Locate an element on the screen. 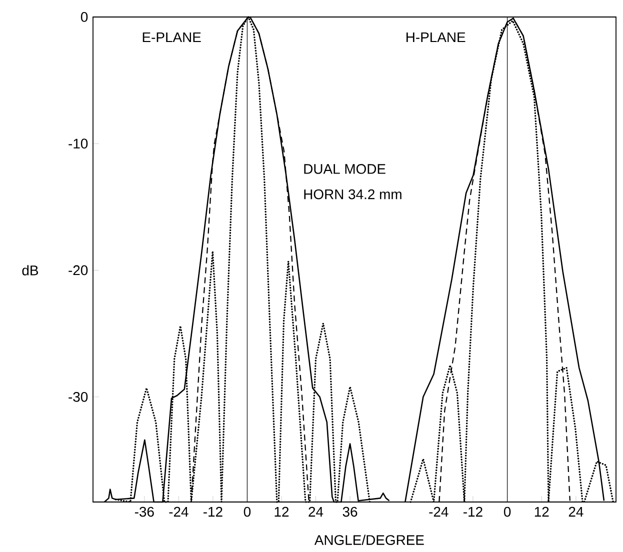 This screenshot has height=552, width=623. x-axis-title: ANGLE/DEGREE is located at coordinates (369, 539).